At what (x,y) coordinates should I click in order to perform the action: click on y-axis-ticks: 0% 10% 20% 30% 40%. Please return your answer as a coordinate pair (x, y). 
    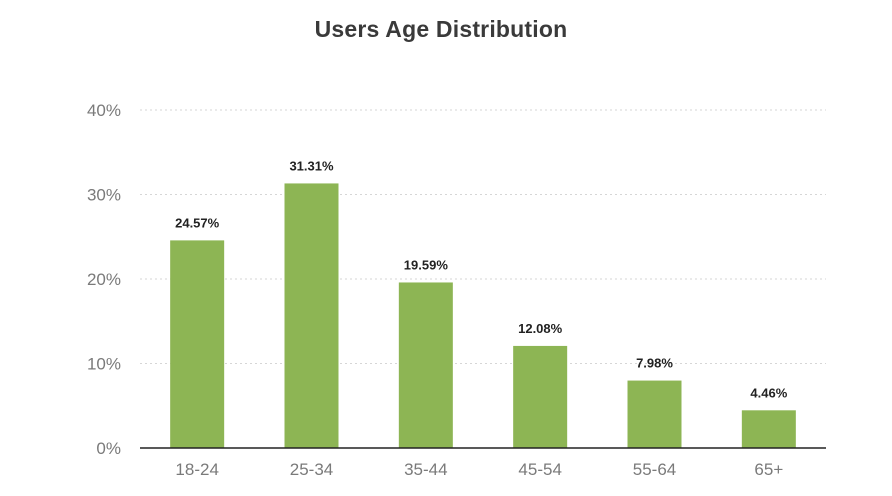
    Looking at the image, I should click on (104, 279).